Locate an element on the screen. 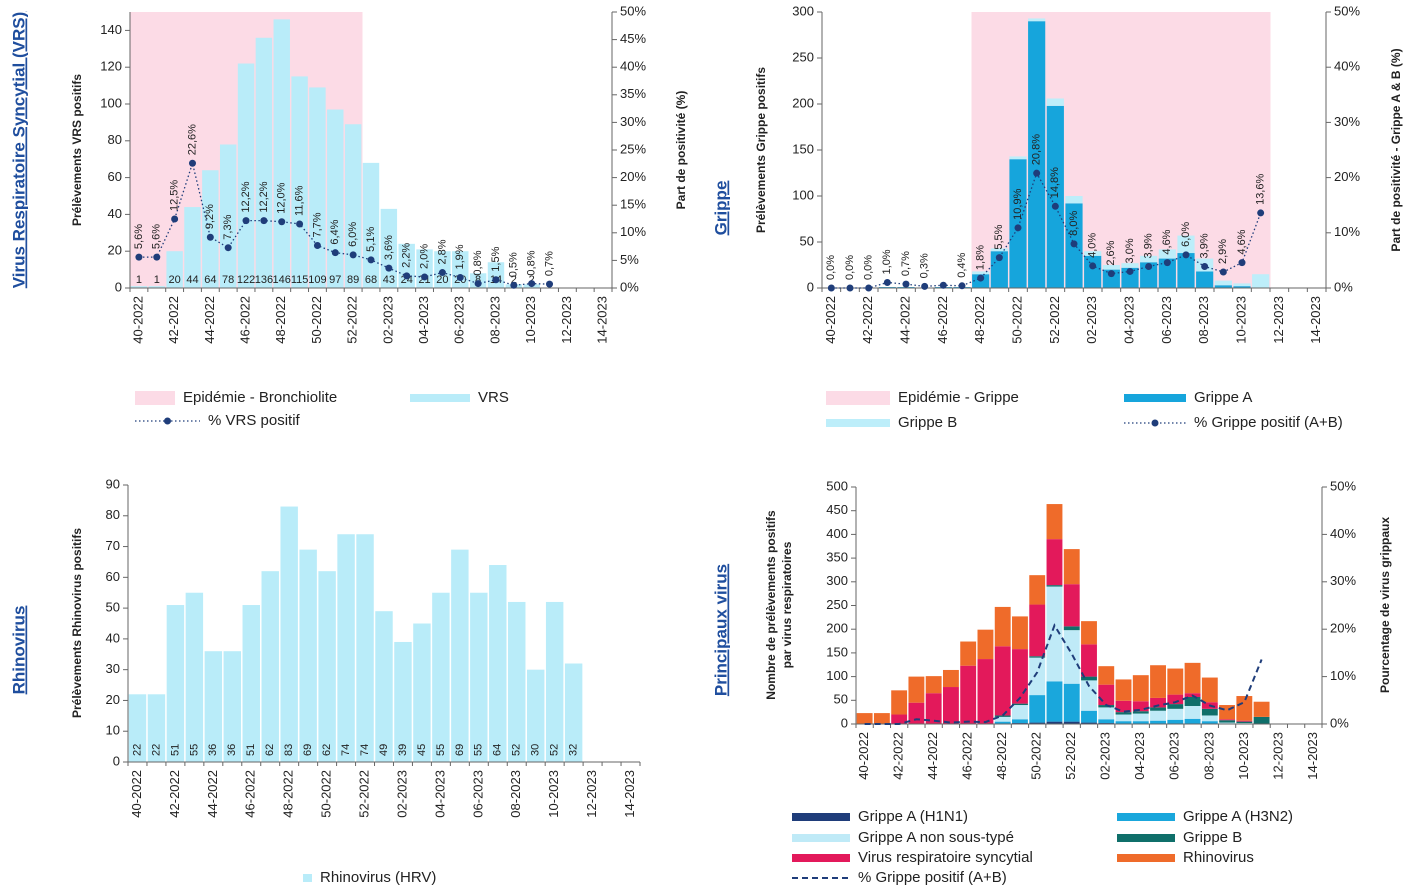 The width and height of the screenshot is (1415, 887). value-label: 11,6% is located at coordinates (299, 200).